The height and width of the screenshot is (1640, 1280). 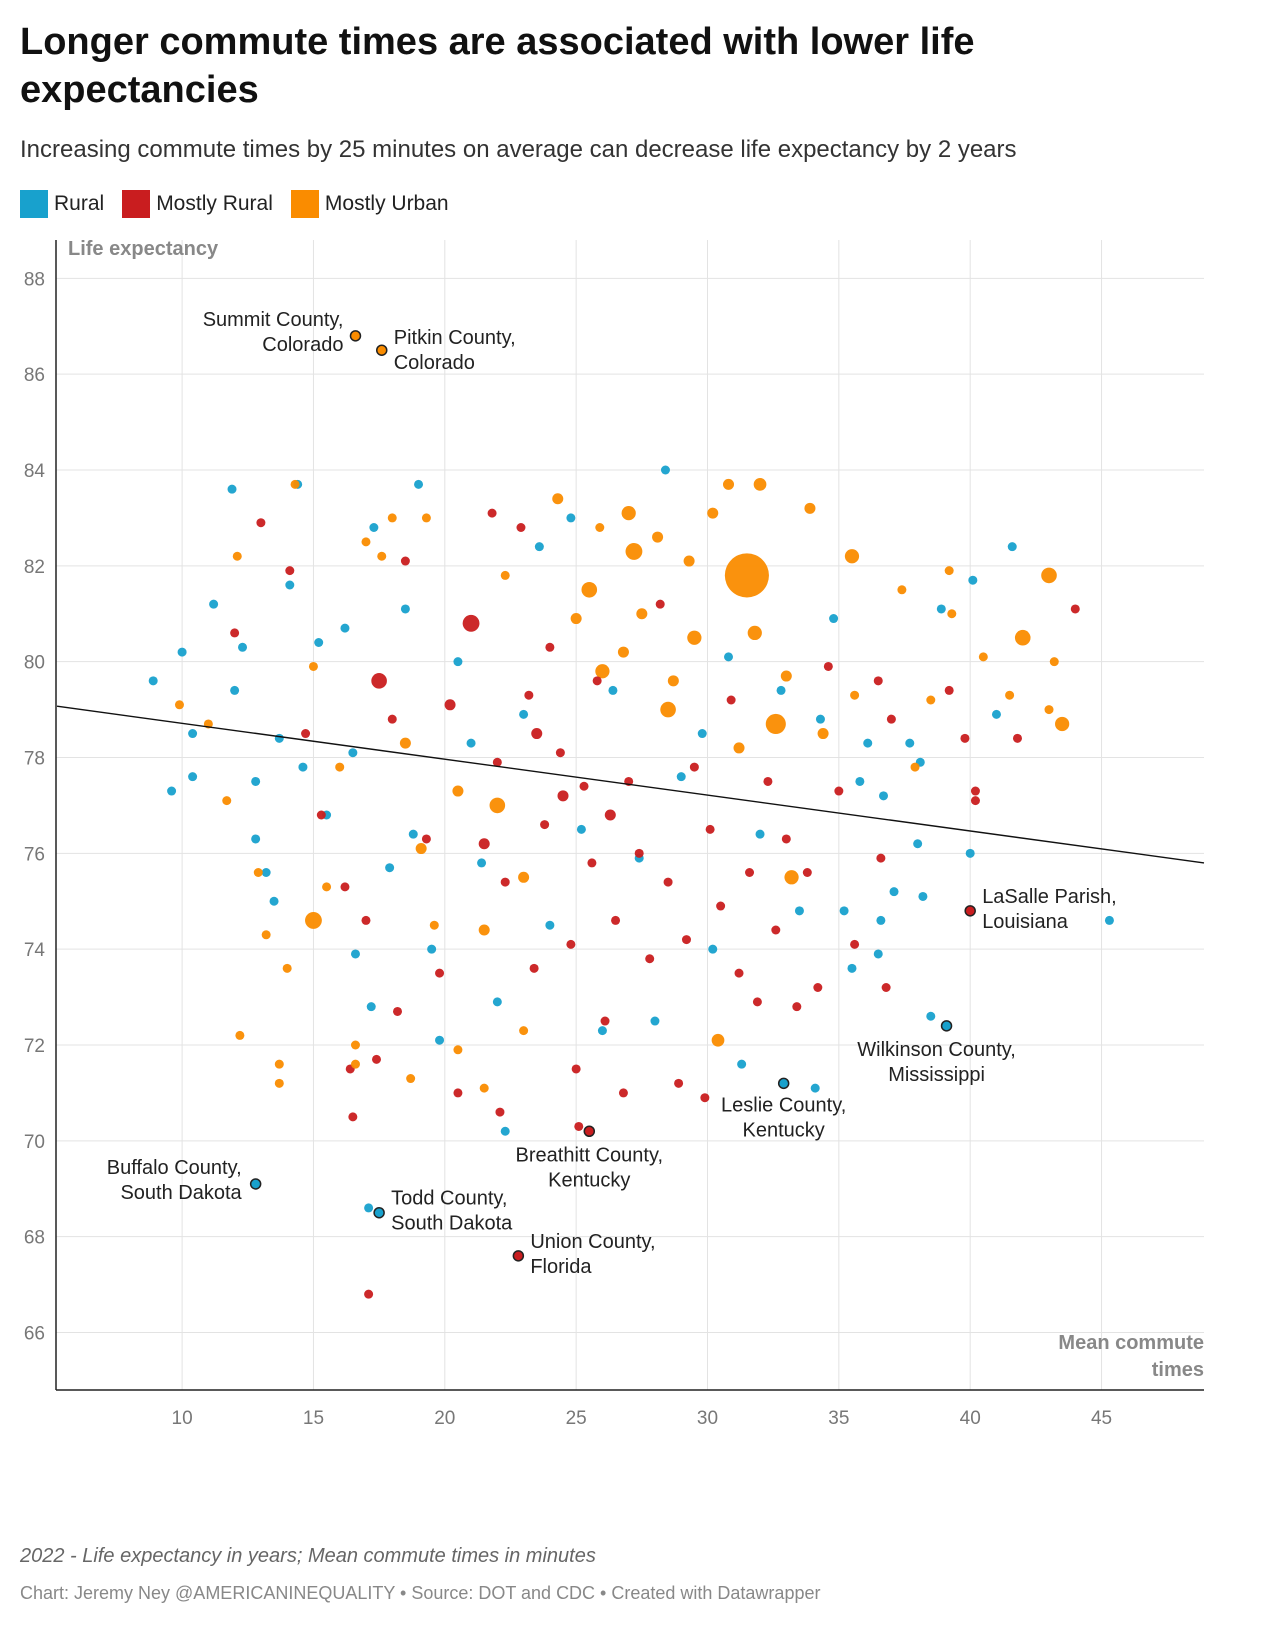 I want to click on legend-item-mostly-urban: Mostly Urban, so click(x=369, y=204).